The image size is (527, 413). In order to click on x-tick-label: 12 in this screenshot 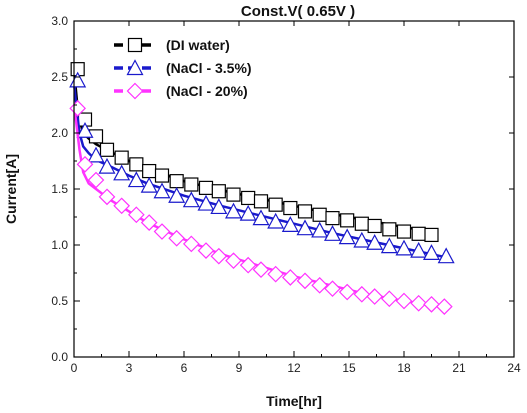, I will do `click(294, 368)`.